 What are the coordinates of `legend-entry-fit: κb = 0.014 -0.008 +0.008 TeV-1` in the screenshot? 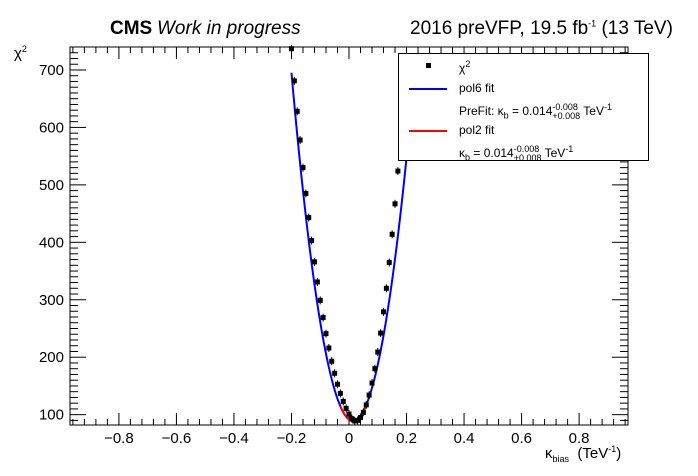 It's located at (523, 151).